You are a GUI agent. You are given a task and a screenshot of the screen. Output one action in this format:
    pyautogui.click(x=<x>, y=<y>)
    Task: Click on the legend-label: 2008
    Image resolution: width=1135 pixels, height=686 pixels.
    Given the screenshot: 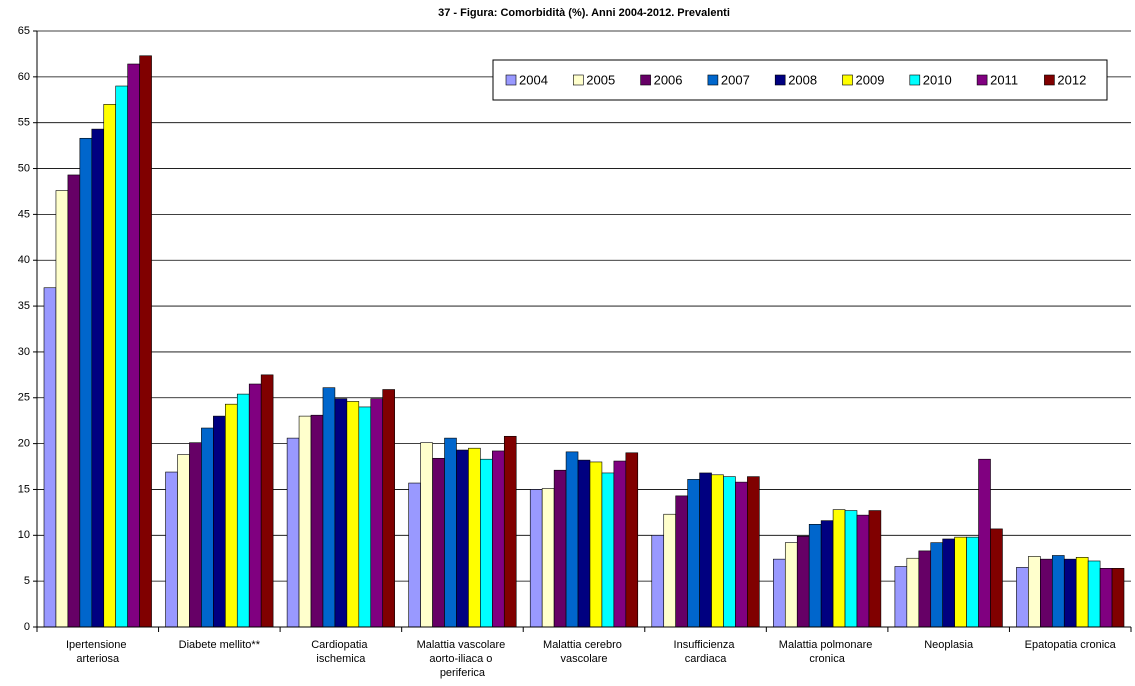 What is the action you would take?
    pyautogui.click(x=802, y=79)
    